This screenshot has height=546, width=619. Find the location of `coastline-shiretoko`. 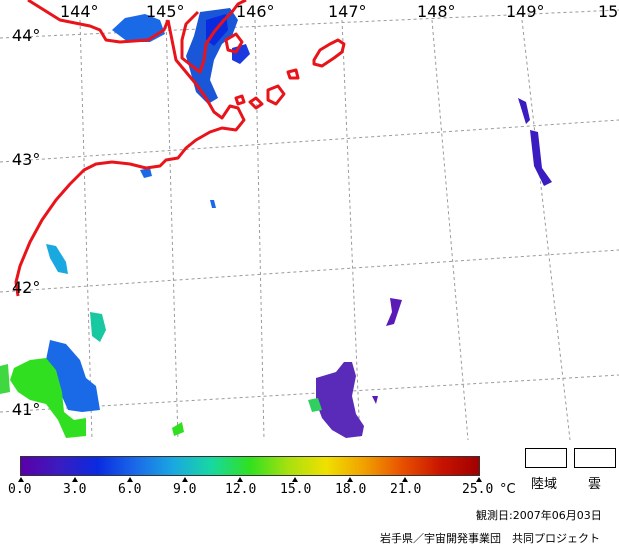

coastline-shiretoko is located at coordinates (213, 37).